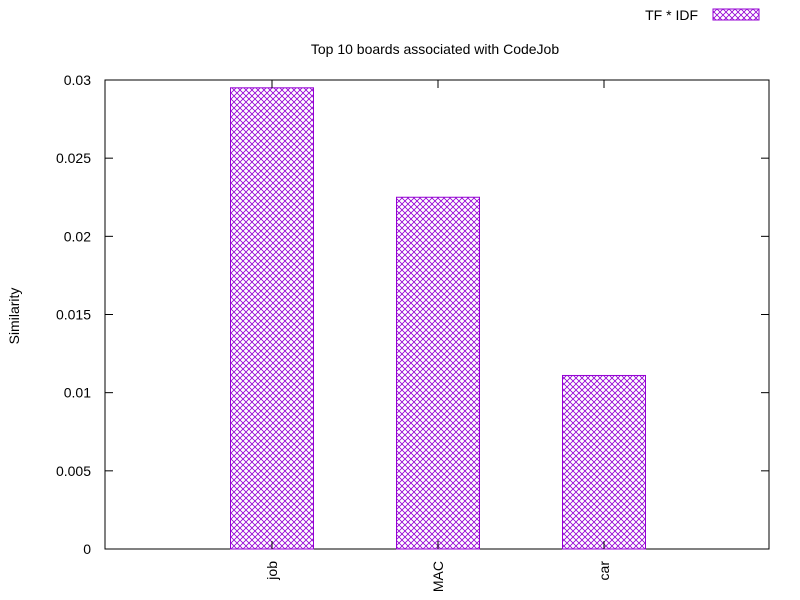 This screenshot has width=800, height=600. I want to click on x-tick-label: job, so click(272, 571).